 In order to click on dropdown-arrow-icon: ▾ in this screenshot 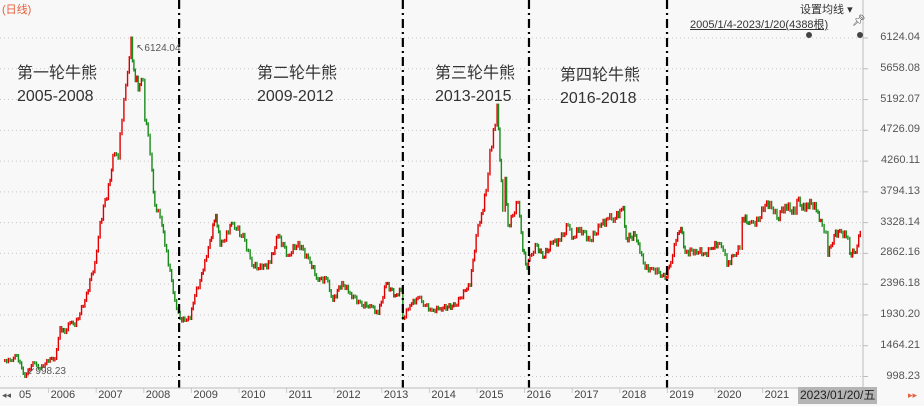, I will do `click(850, 10)`.